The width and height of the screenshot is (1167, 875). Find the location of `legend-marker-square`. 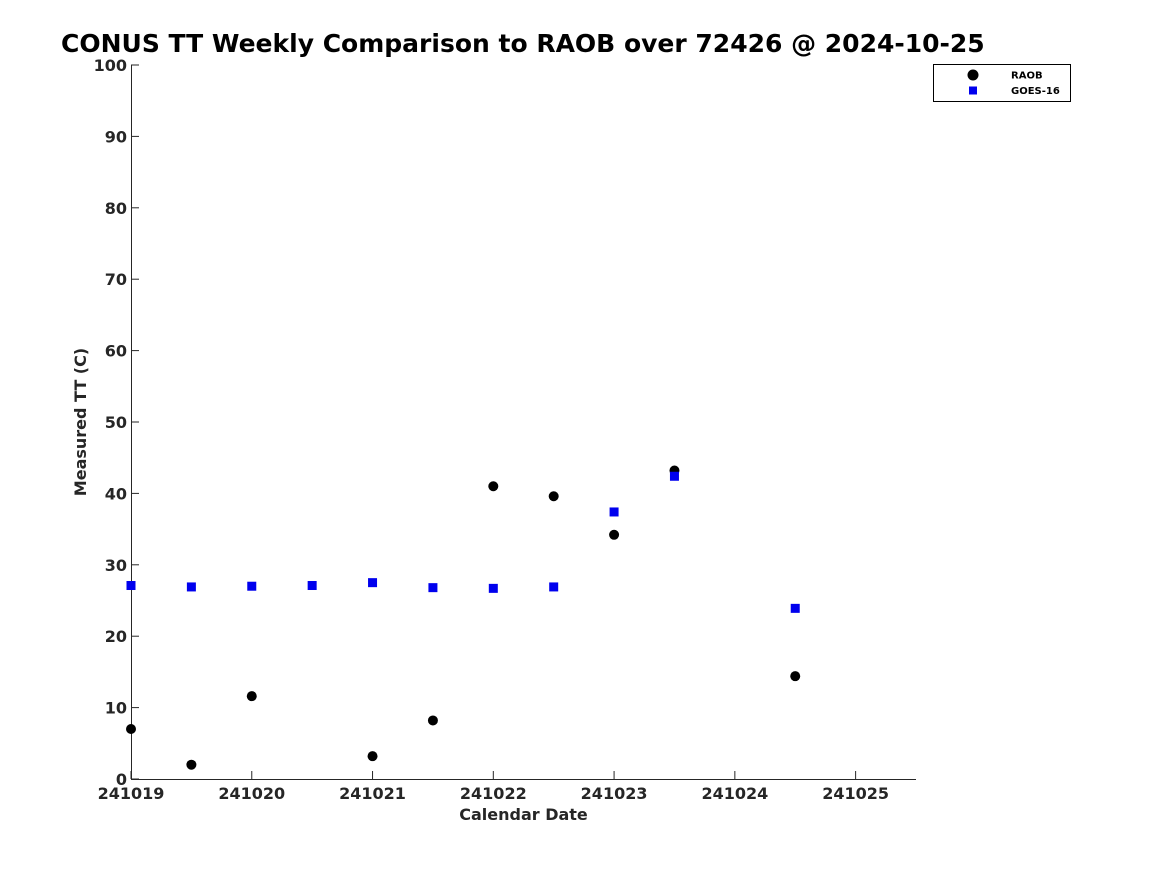

legend-marker-square is located at coordinates (973, 90).